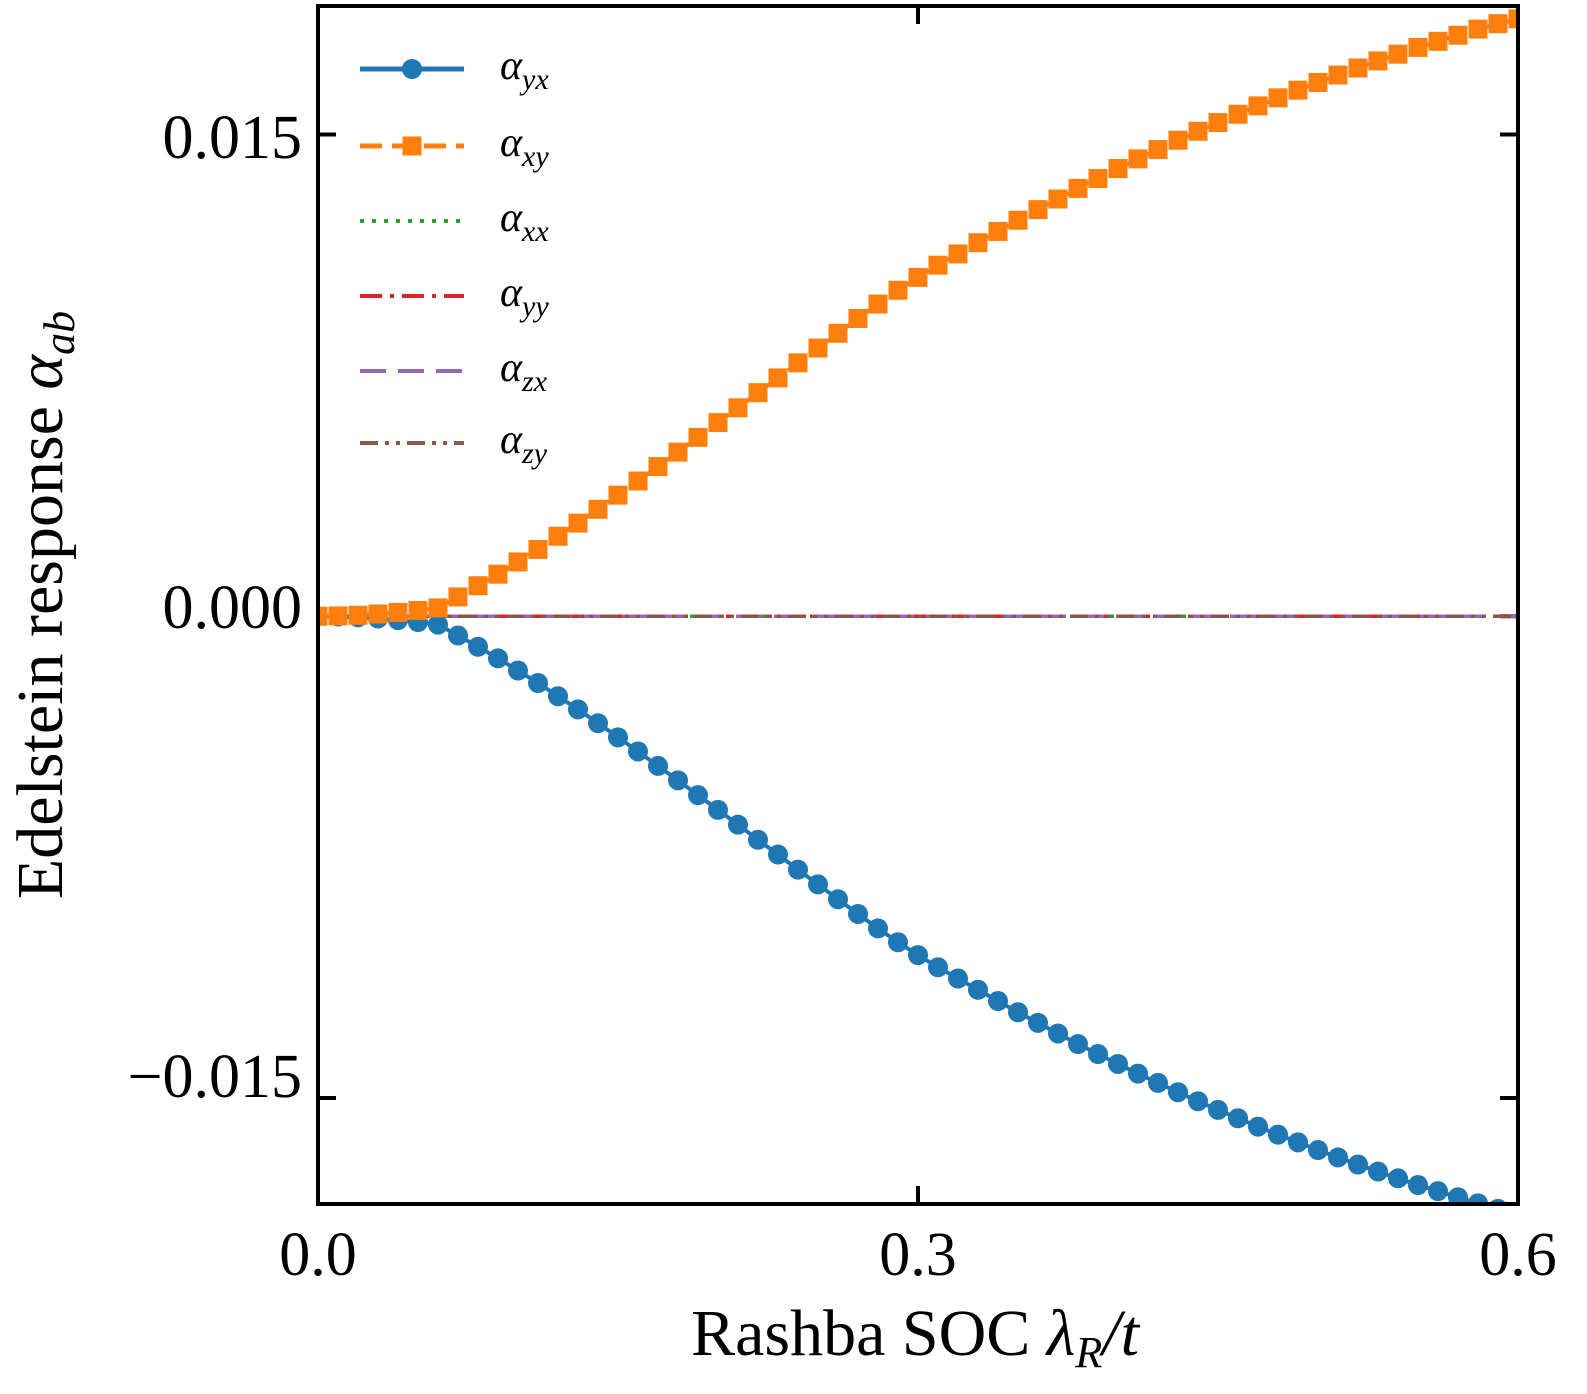  I want to click on legend-label-xx: αxx, so click(524, 221).